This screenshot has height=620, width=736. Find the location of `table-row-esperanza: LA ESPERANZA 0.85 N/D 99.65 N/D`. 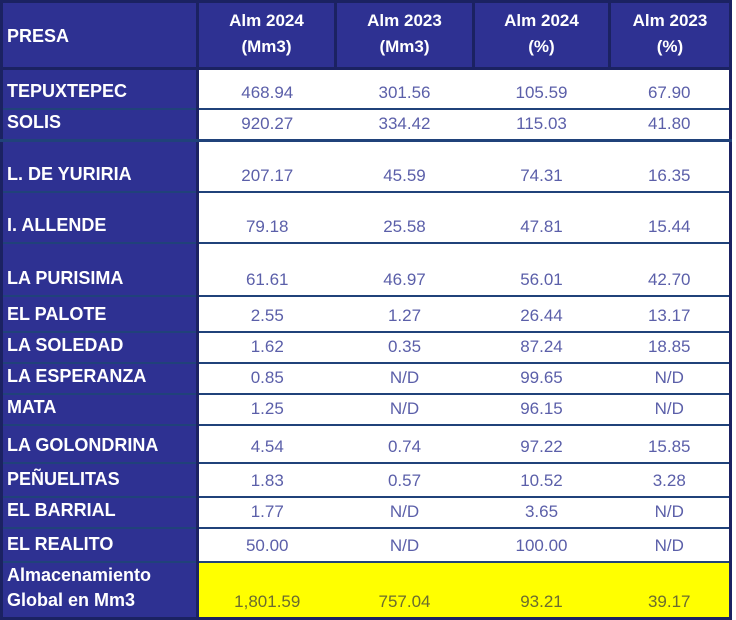

table-row-esperanza: LA ESPERANZA 0.85 N/D 99.65 N/D is located at coordinates (366, 379).